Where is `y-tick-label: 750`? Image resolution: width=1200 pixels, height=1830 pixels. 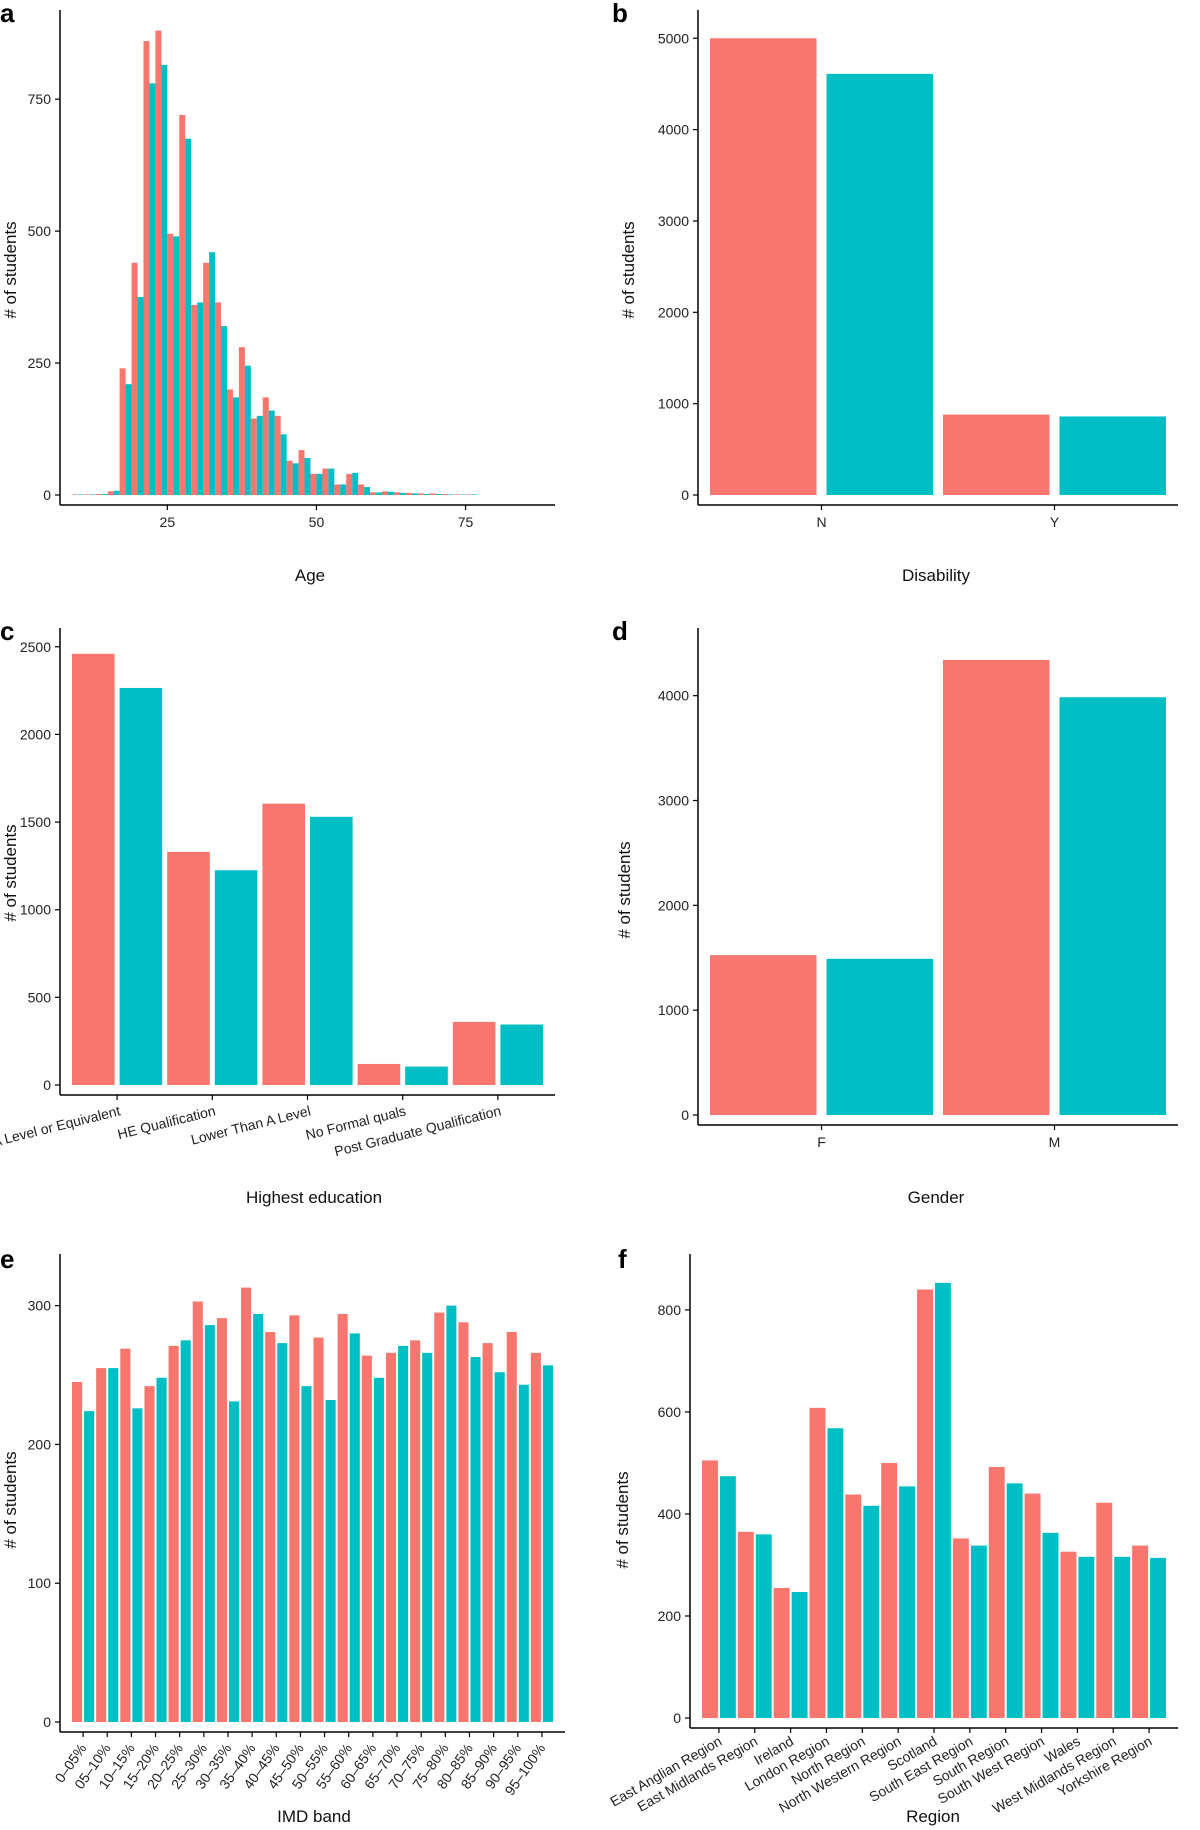
y-tick-label: 750 is located at coordinates (40, 99).